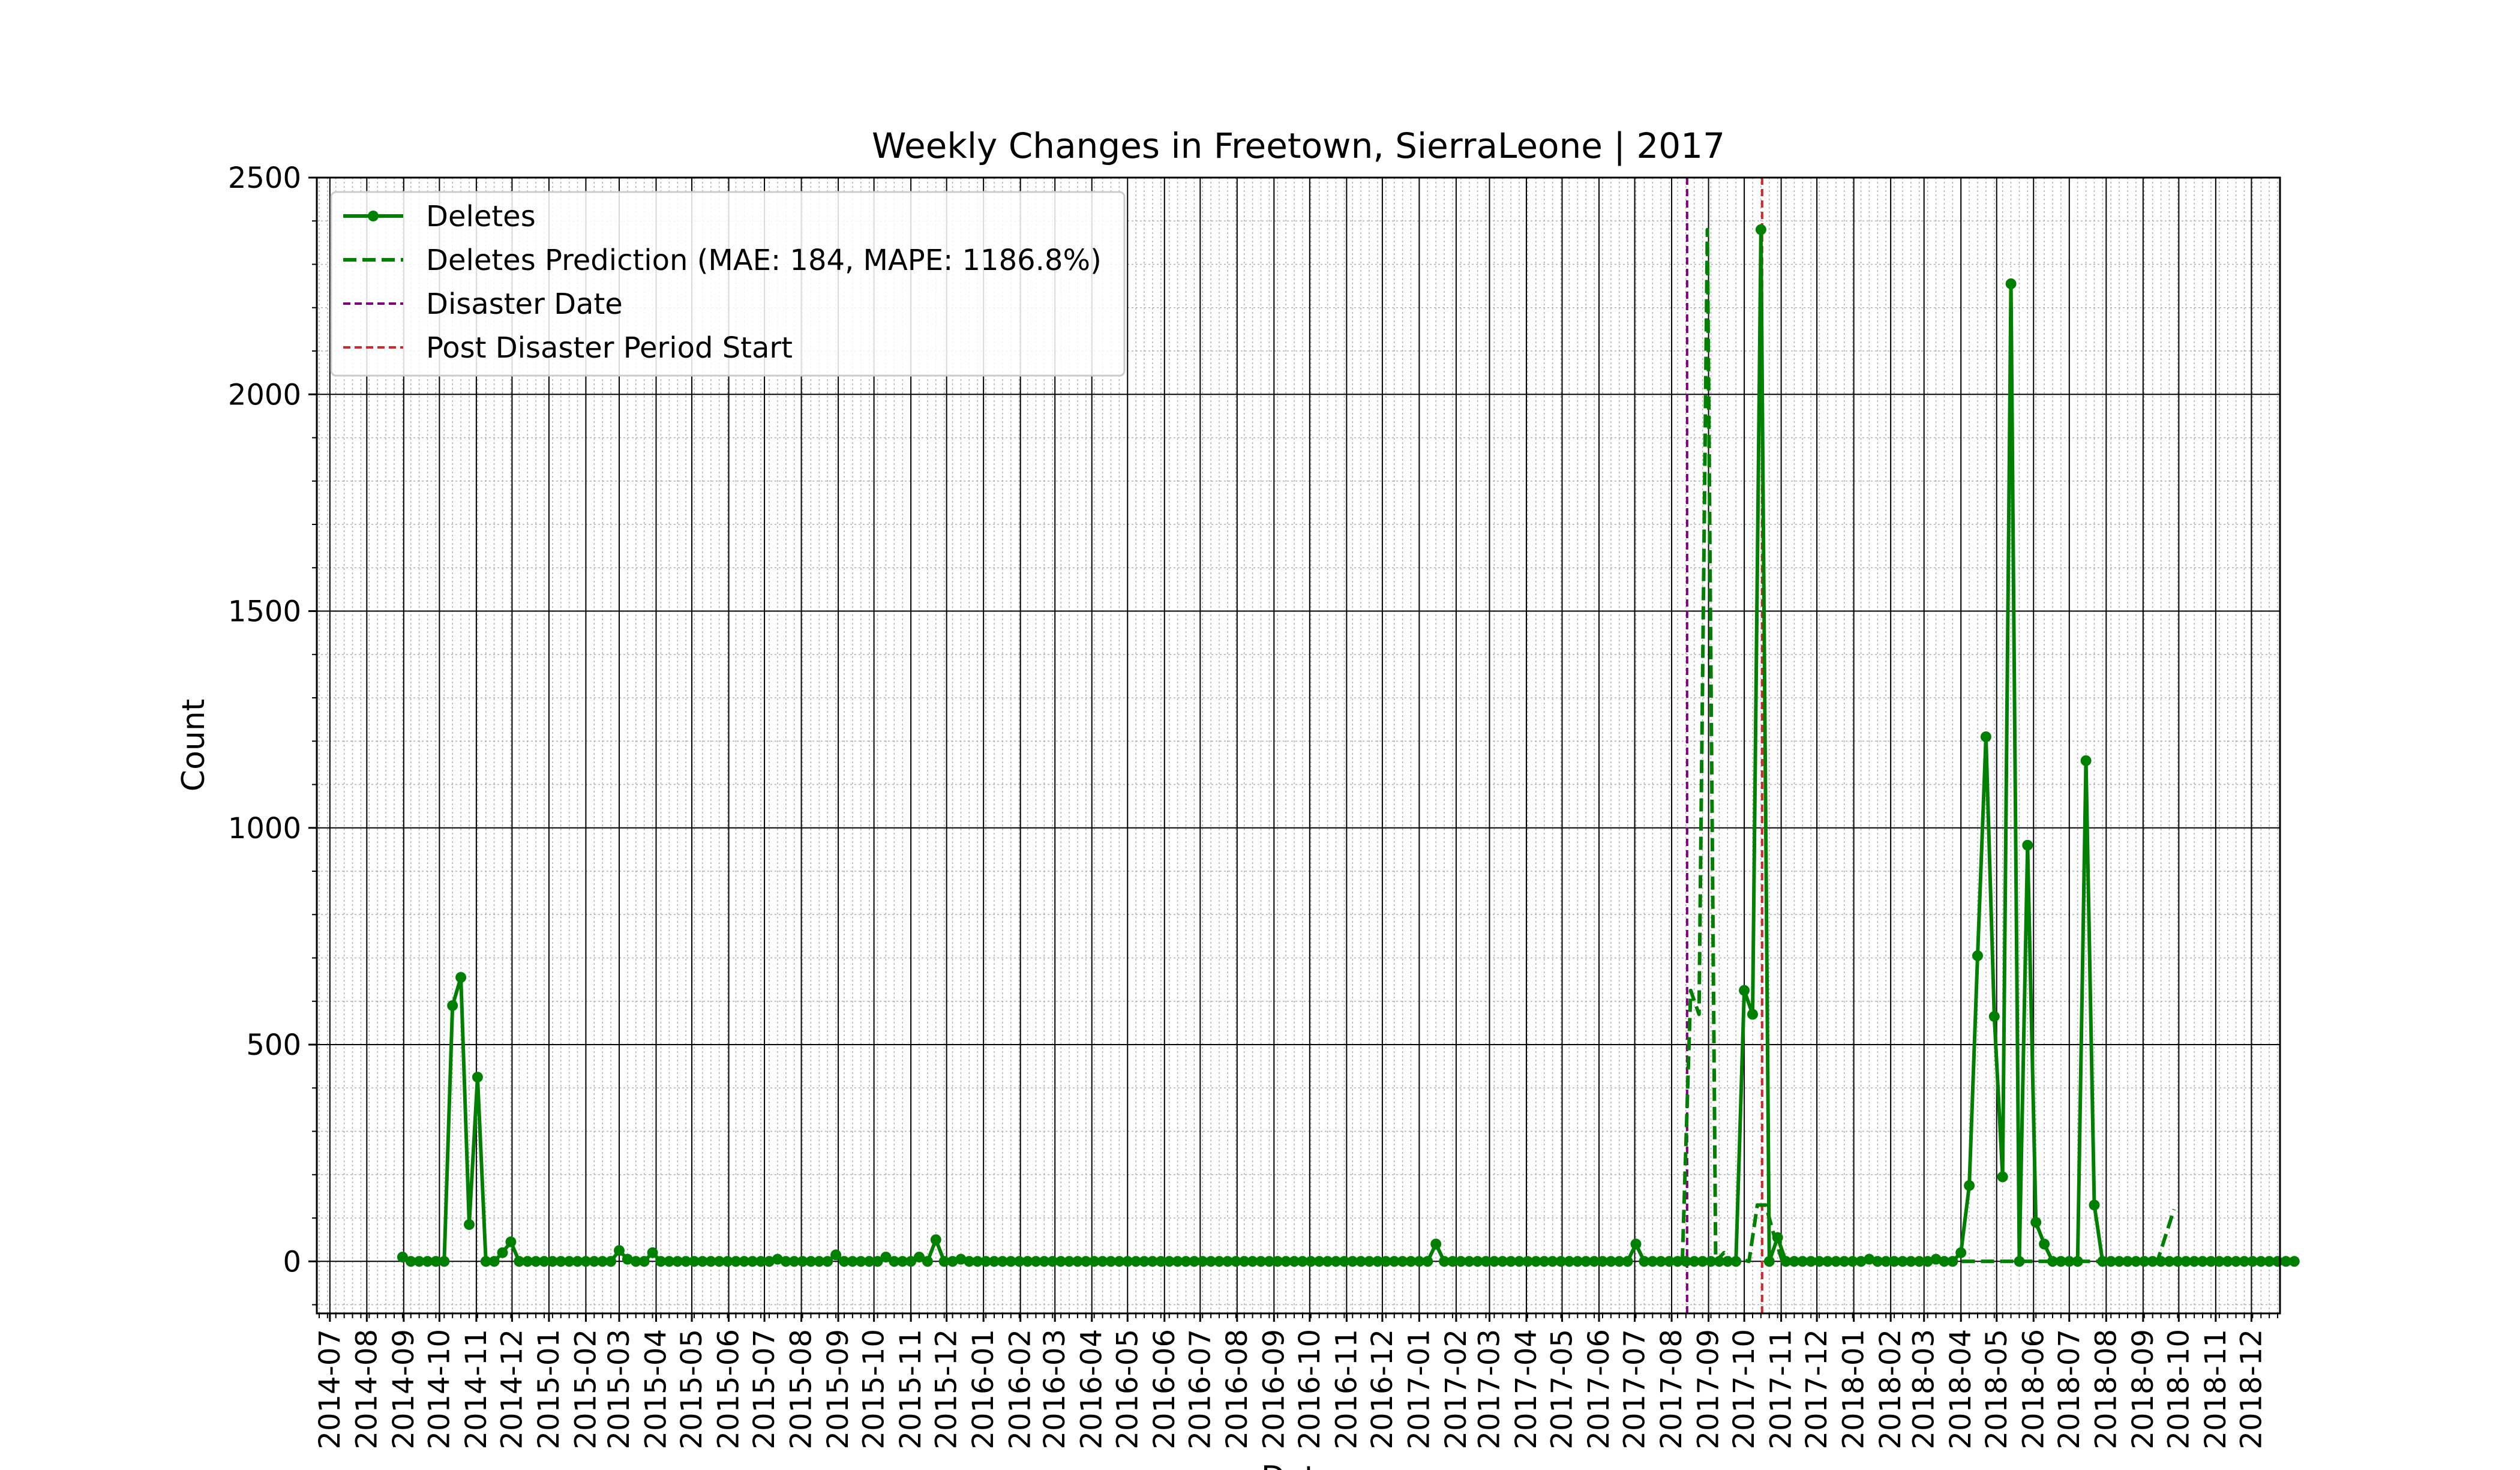 The width and height of the screenshot is (2520, 1470). I want to click on x-tick-label: 2018-03, so click(1924, 1389).